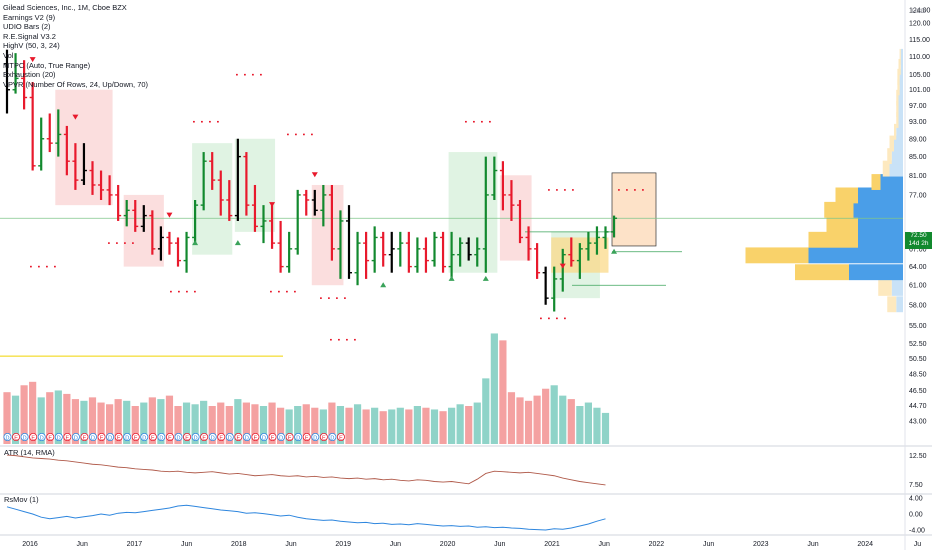 The width and height of the screenshot is (932, 550). I want to click on price-axis-label: 97.00, so click(918, 106).